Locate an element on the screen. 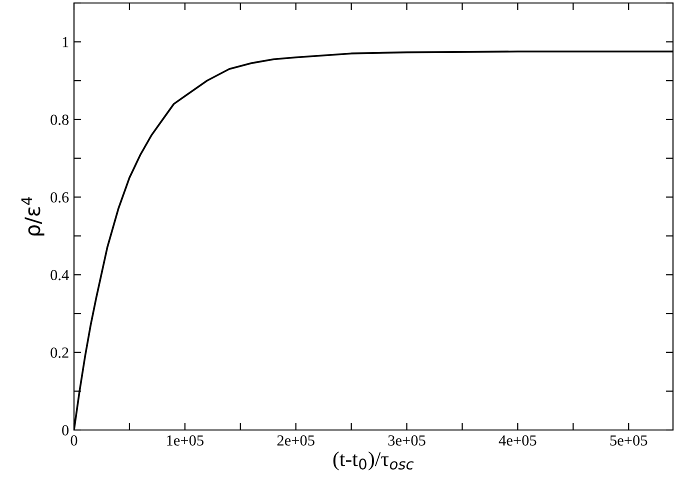  y-tick-label: 0.4 is located at coordinates (59, 275).